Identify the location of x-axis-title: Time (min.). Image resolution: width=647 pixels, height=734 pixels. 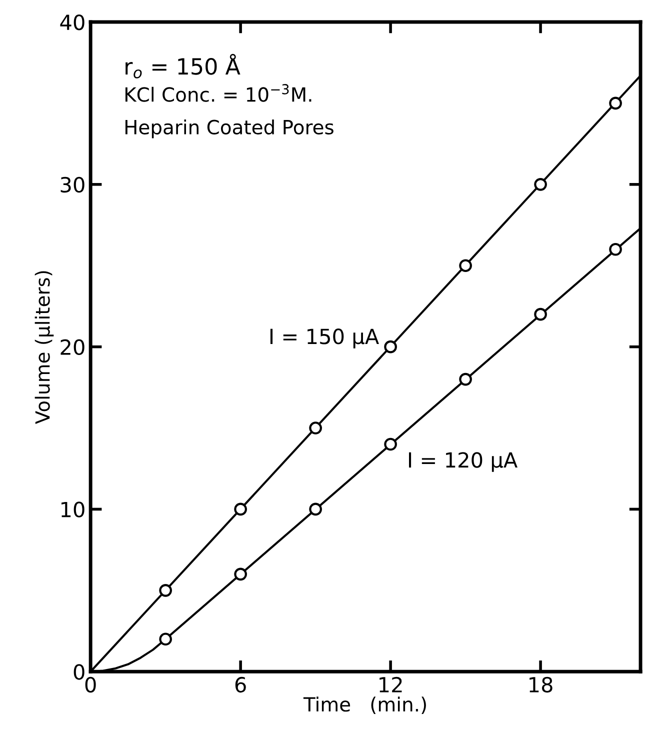
(364, 705).